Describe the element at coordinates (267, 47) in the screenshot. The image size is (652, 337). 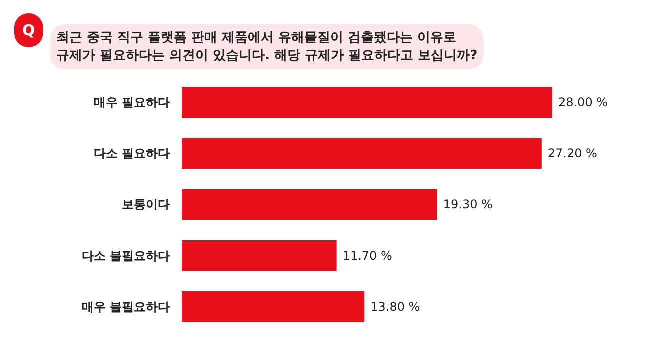
I see `chart-title: 최근 중국 직구 플랫폼 판매 제품에서 유해물질이 검출됐다는 이유로 규제가 필요하다는 의견이 있습니다. 해당 규제가 필요하다고 보십니까?` at that location.